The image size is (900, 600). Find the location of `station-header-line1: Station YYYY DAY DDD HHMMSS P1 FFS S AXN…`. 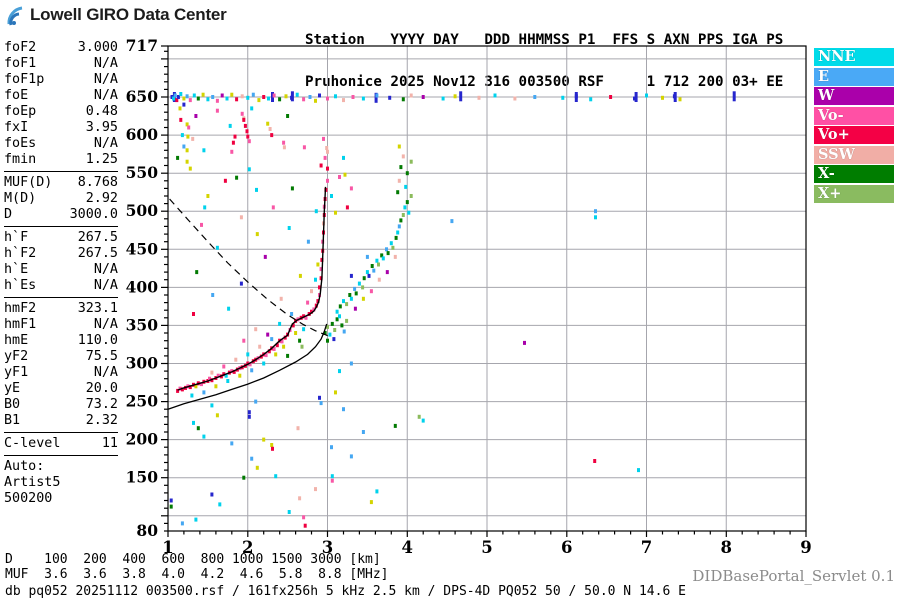

station-header-line1: Station YYYY DAY DDD HHMMSS P1 FFS S AXN… is located at coordinates (544, 40).